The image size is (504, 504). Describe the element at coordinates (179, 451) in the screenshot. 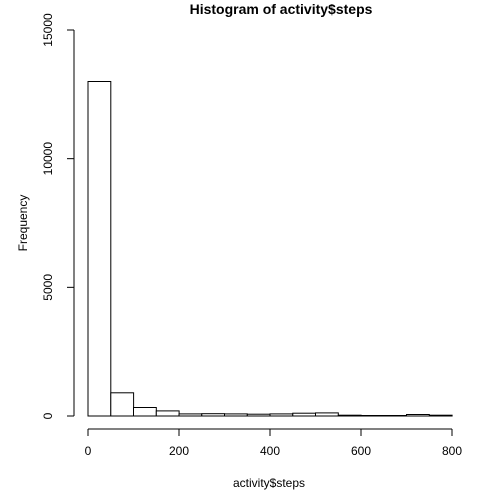

I see `x-tick-label-200: 200` at that location.